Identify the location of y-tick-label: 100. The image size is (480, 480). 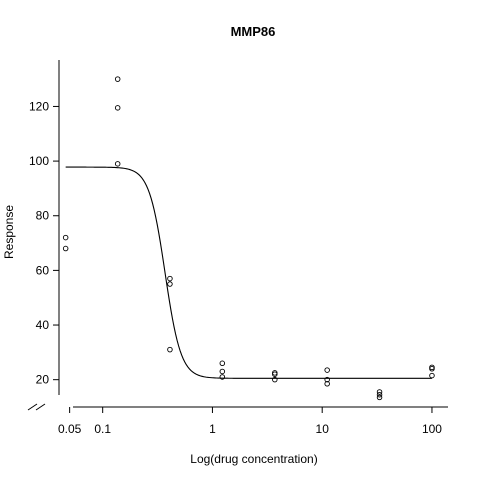
(39, 161).